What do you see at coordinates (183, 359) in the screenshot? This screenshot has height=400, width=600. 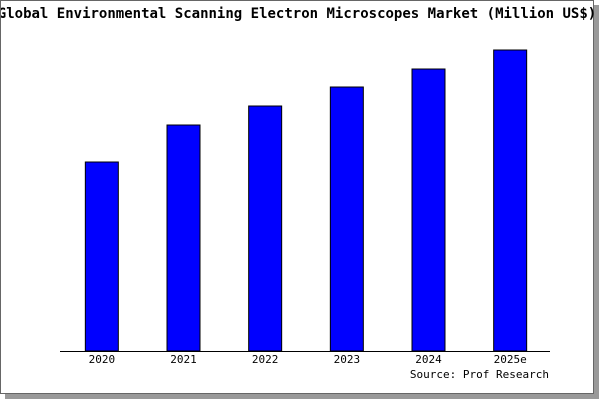 I see `x-tick-label: 2021` at bounding box center [183, 359].